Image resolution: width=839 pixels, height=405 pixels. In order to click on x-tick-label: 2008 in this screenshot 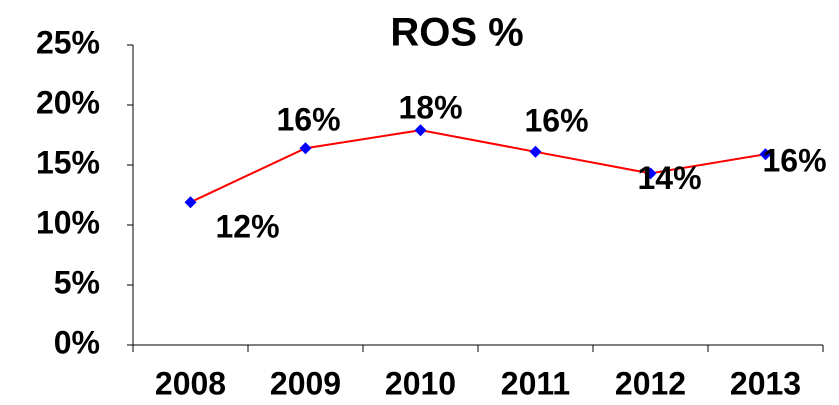, I will do `click(190, 383)`.